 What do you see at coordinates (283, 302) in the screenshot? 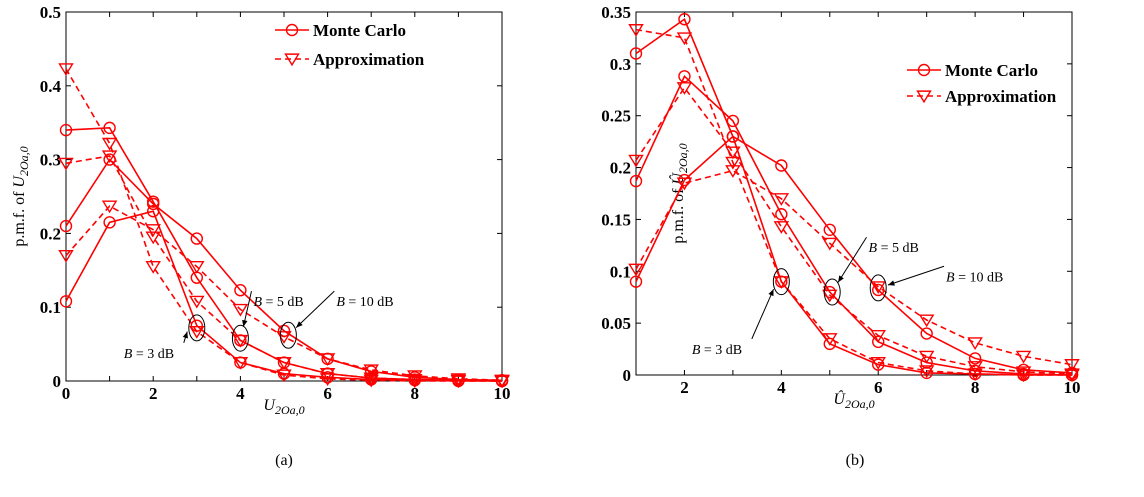
I see `annotation-label-rest: = 5 dB` at bounding box center [283, 302].